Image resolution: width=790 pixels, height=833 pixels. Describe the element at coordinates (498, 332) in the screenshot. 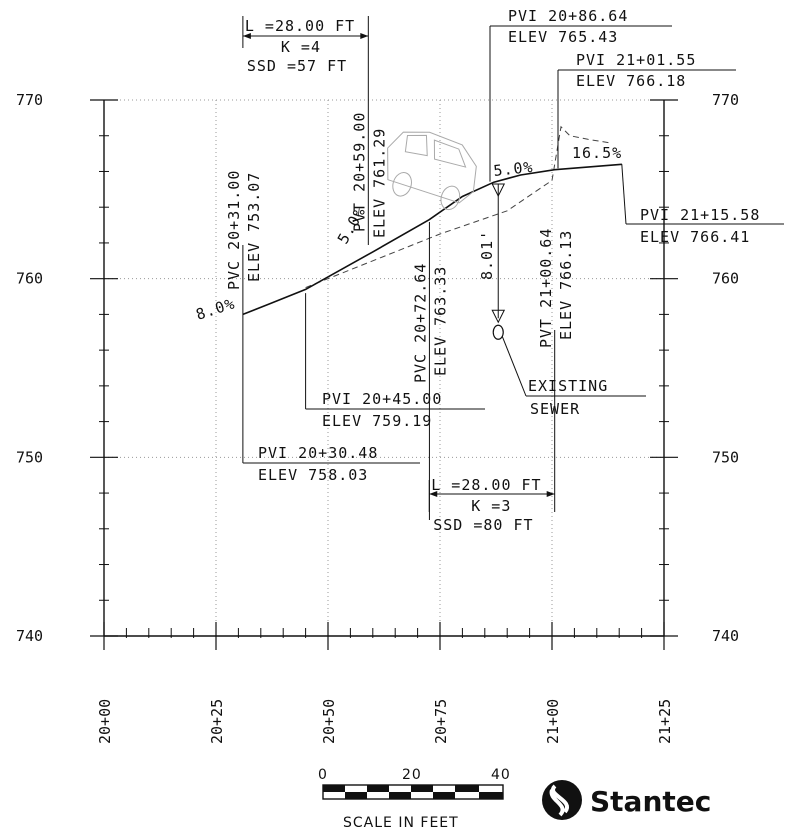

I see `sewer-pipe-icon` at that location.